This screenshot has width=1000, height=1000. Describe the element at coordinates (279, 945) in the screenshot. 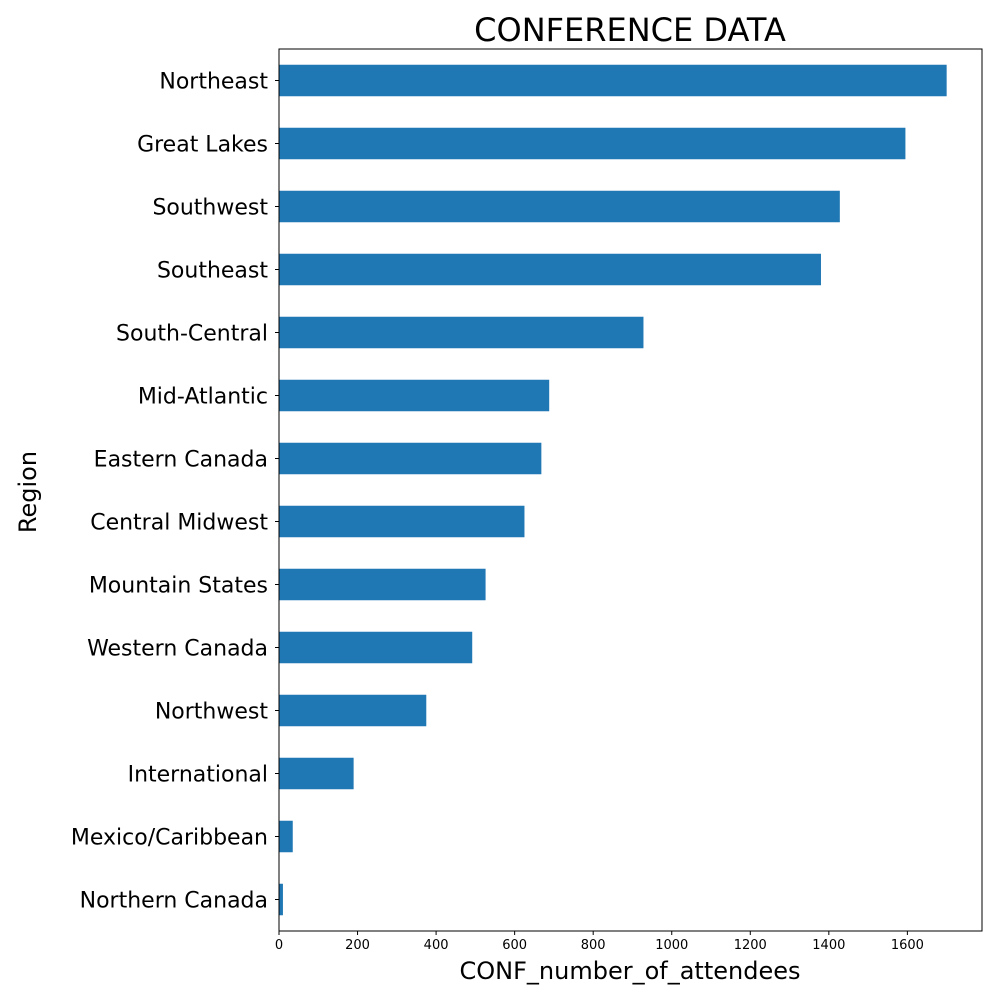

I see `x-tick-label: 0` at that location.